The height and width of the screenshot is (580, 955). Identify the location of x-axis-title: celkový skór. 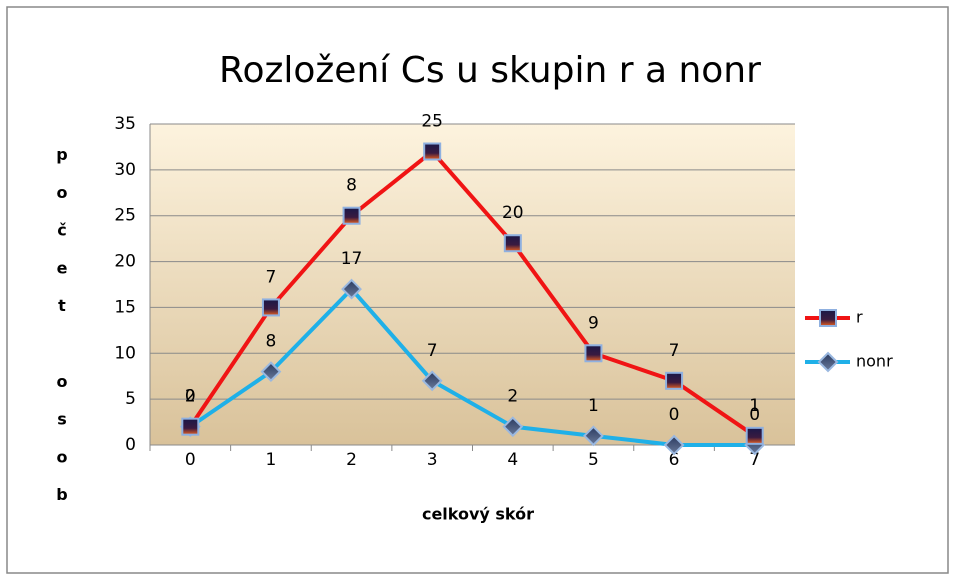
(478, 514).